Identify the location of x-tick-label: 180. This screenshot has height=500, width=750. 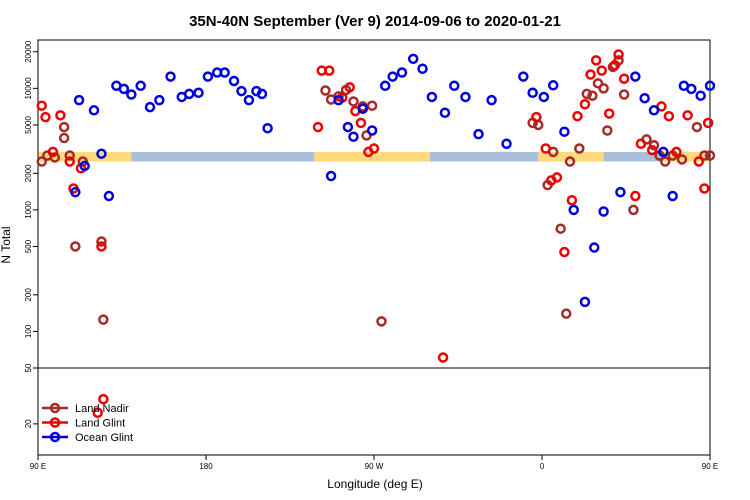
(206, 466).